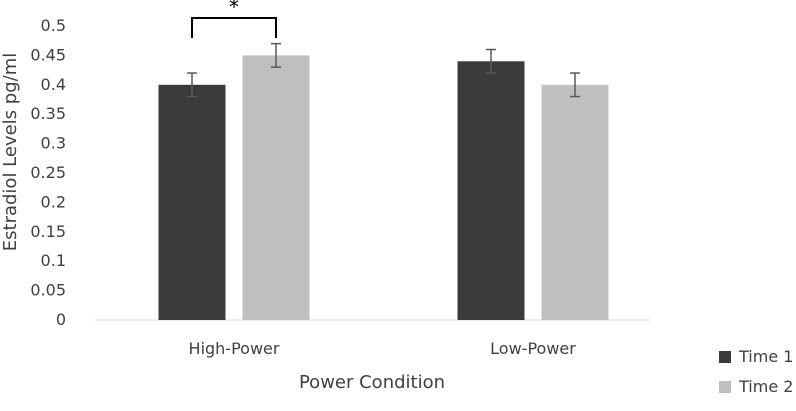 This screenshot has width=796, height=411. What do you see at coordinates (756, 371) in the screenshot?
I see `legend: Time 1 Time 2` at bounding box center [756, 371].